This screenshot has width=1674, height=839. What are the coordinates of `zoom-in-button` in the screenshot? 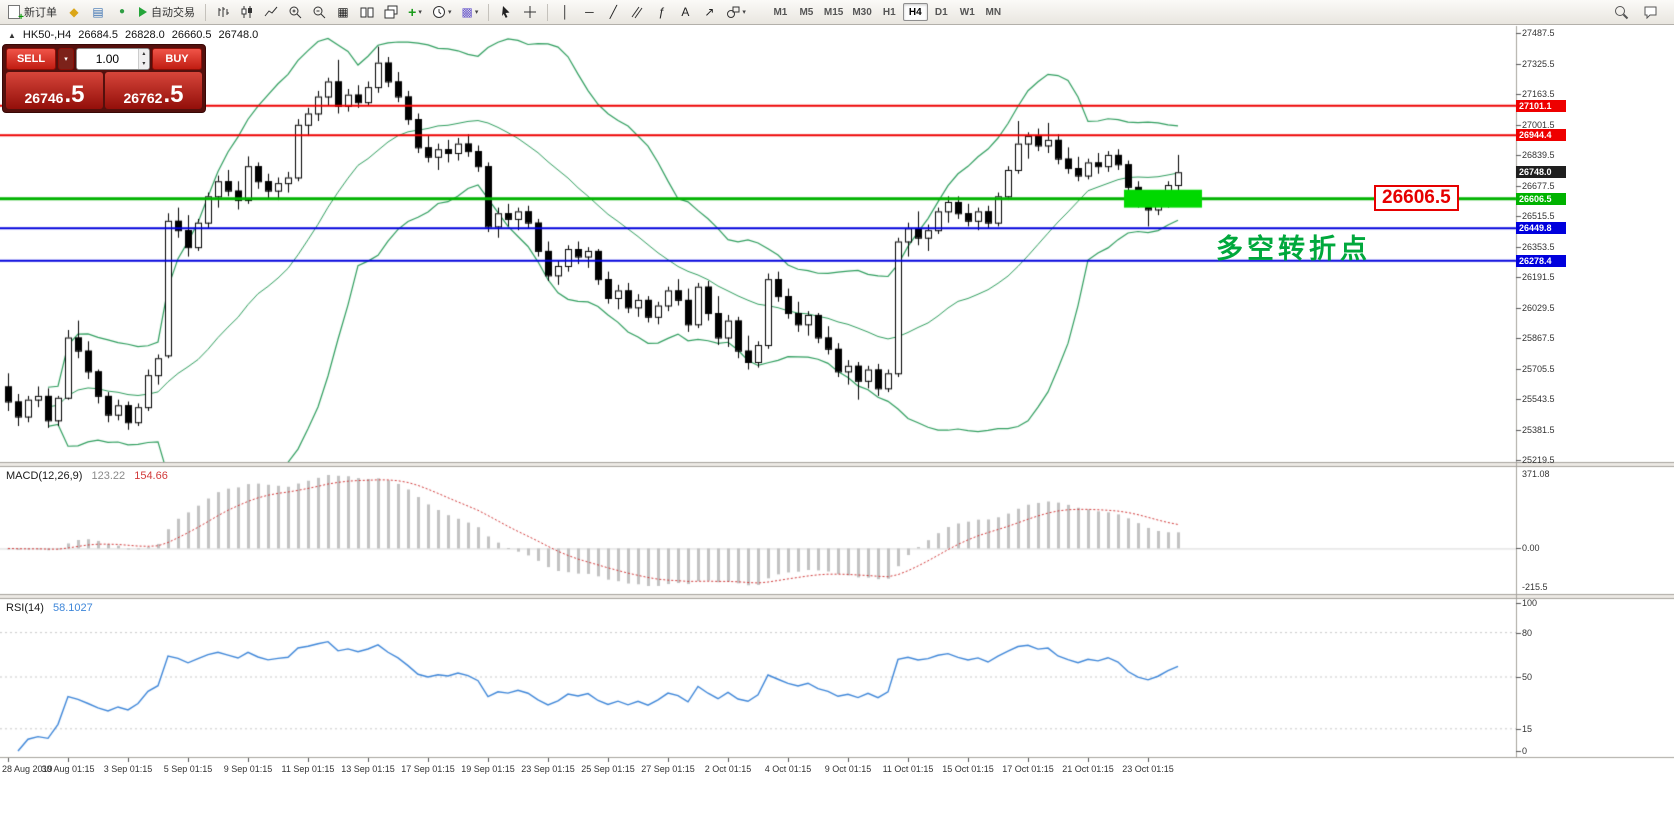 It's located at (295, 12).